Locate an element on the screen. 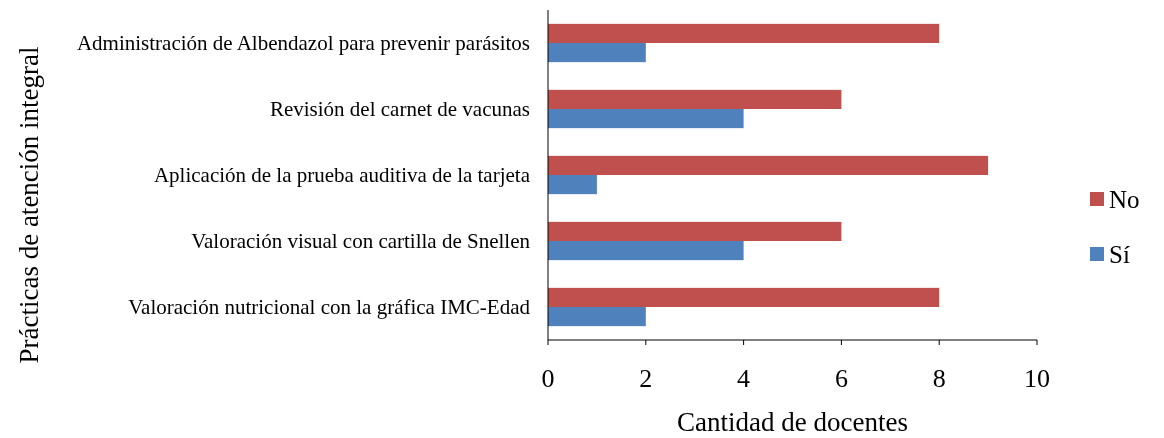 The image size is (1164, 438). y-axis-title: Prácticas de atención integral is located at coordinates (29, 205).